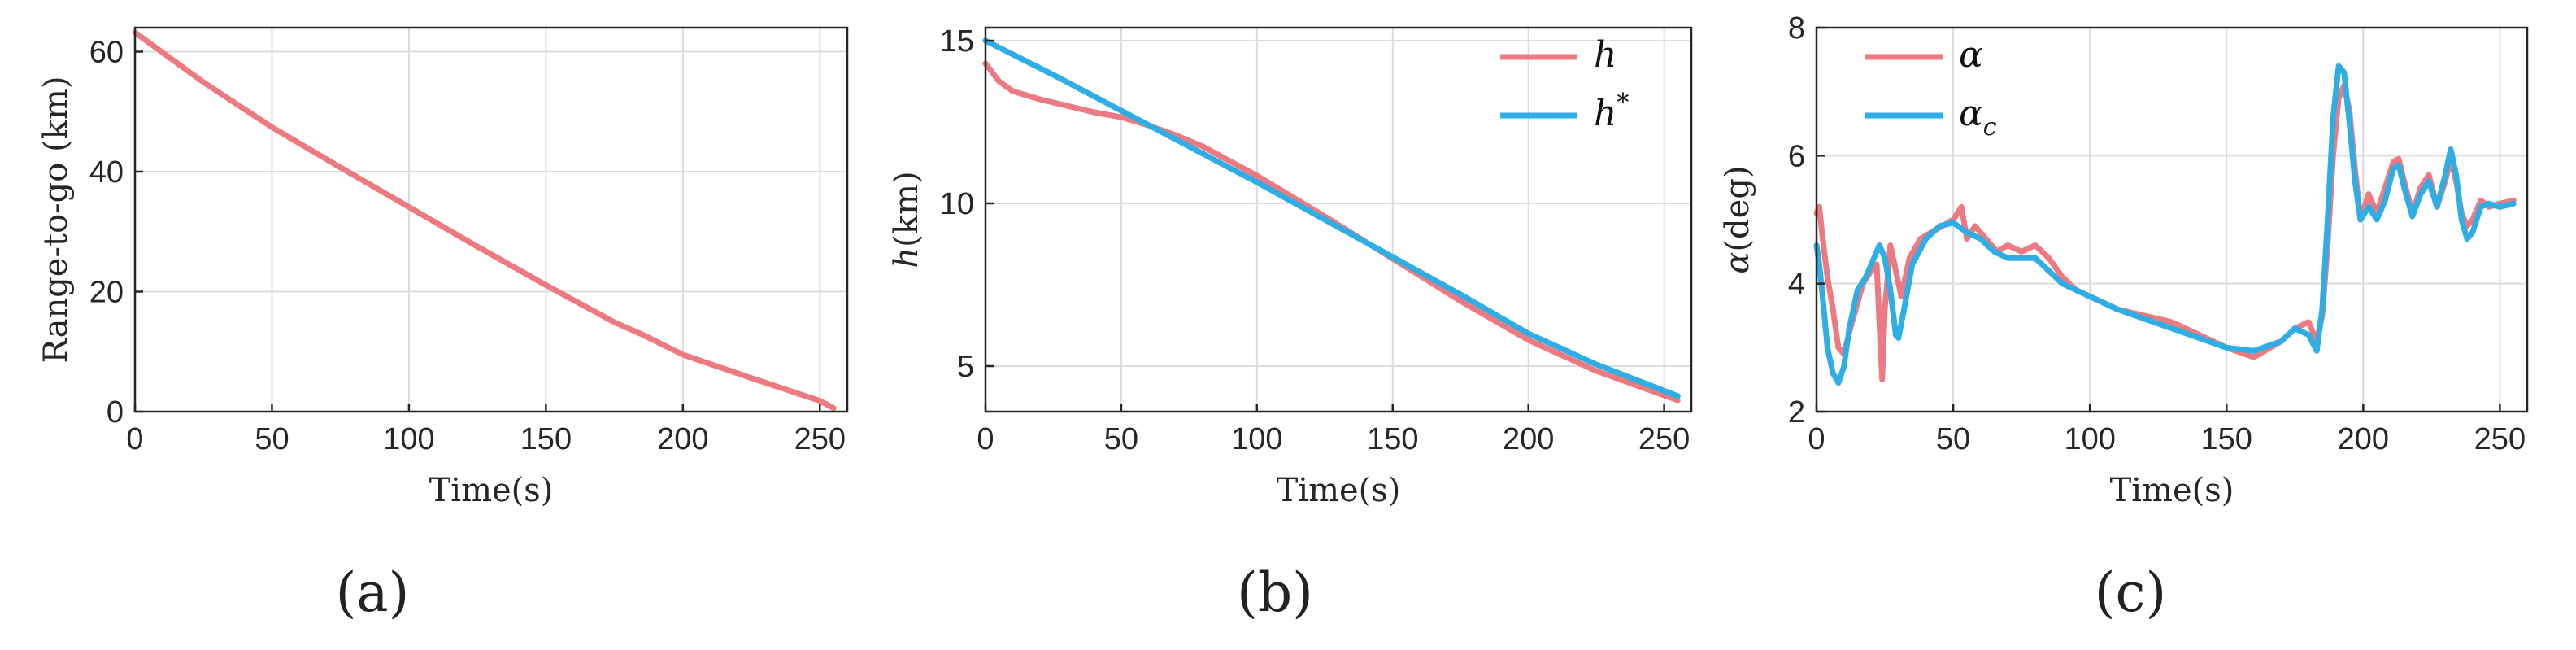 The height and width of the screenshot is (650, 2576). What do you see at coordinates (1931, 88) in the screenshot?
I see `legend: α αc` at bounding box center [1931, 88].